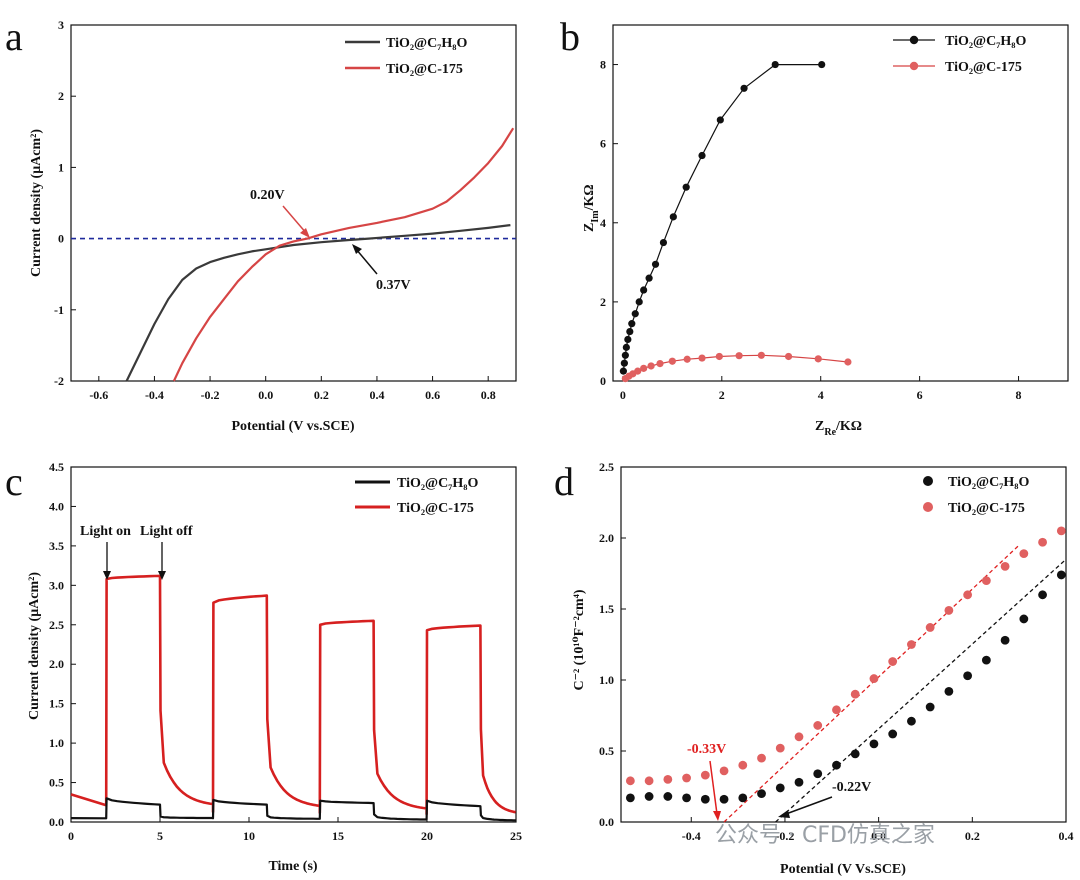 Image resolution: width=1080 pixels, height=880 pixels. What do you see at coordinates (809, 805) in the screenshot?
I see `panel-d-arrow-neg022v` at bounding box center [809, 805].